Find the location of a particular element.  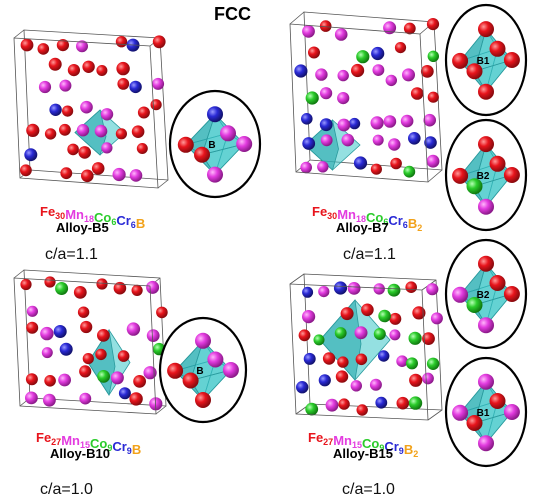

formula-subscript: 15 is located at coordinates (85, 445).